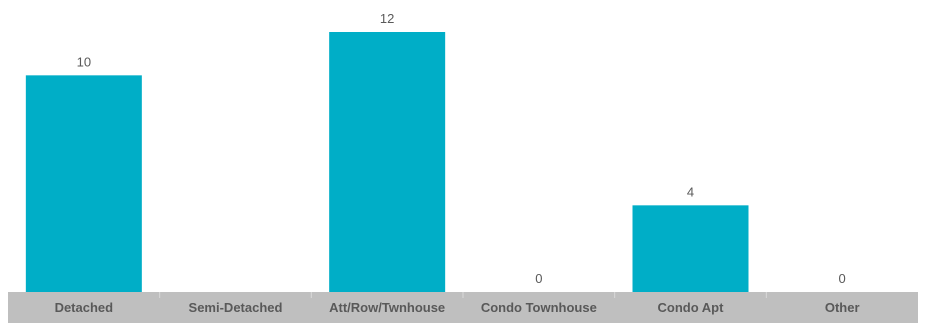  I want to click on category-label: Att/Row/Twnhouse, so click(387, 307).